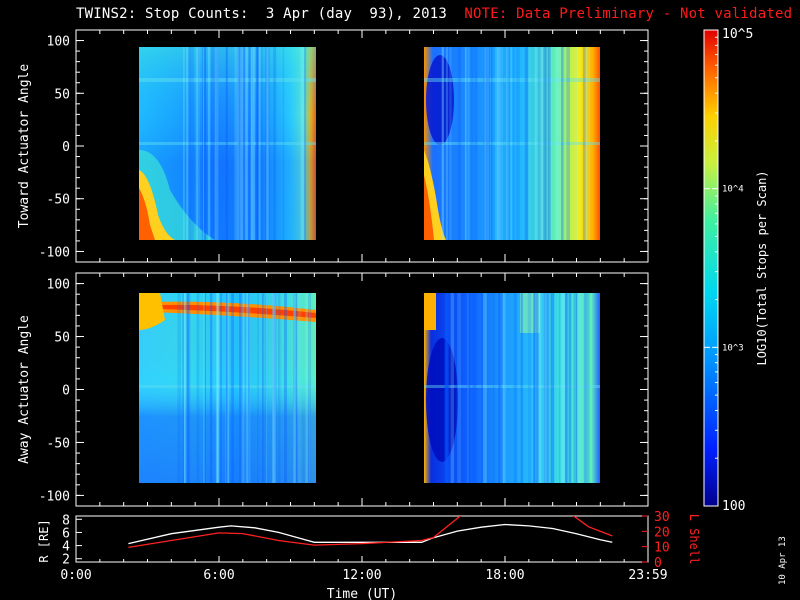 The image size is (800, 600). What do you see at coordinates (658, 563) in the screenshot?
I see `y-right-tick-label: 0` at bounding box center [658, 563].